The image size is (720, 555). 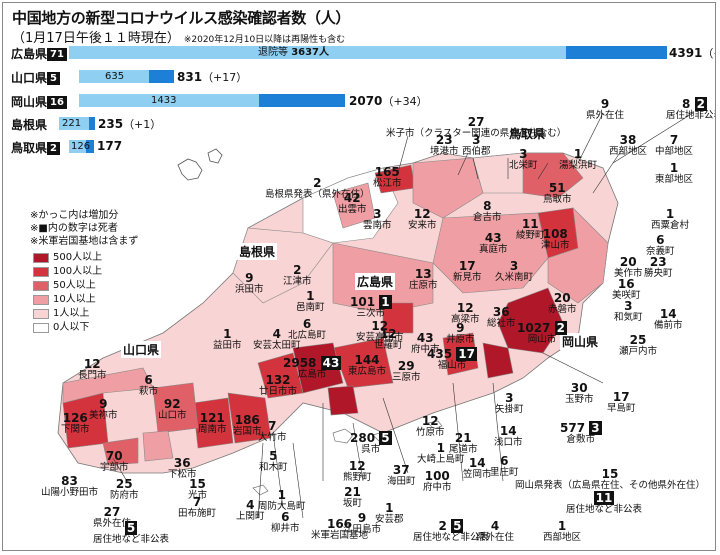 What do you see at coordinates (312, 363) in the screenshot?
I see `area-count: 2958 43` at bounding box center [312, 363].